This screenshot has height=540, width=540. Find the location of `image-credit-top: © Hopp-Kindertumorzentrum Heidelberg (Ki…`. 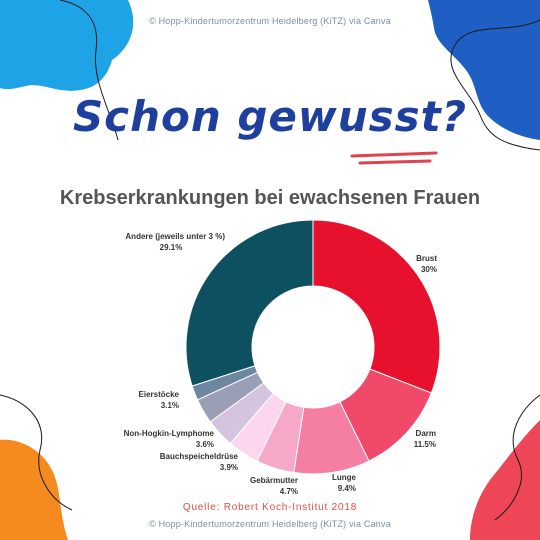

image-credit-top: © Hopp-Kindertumorzentrum Heidelberg (Ki… is located at coordinates (270, 21).